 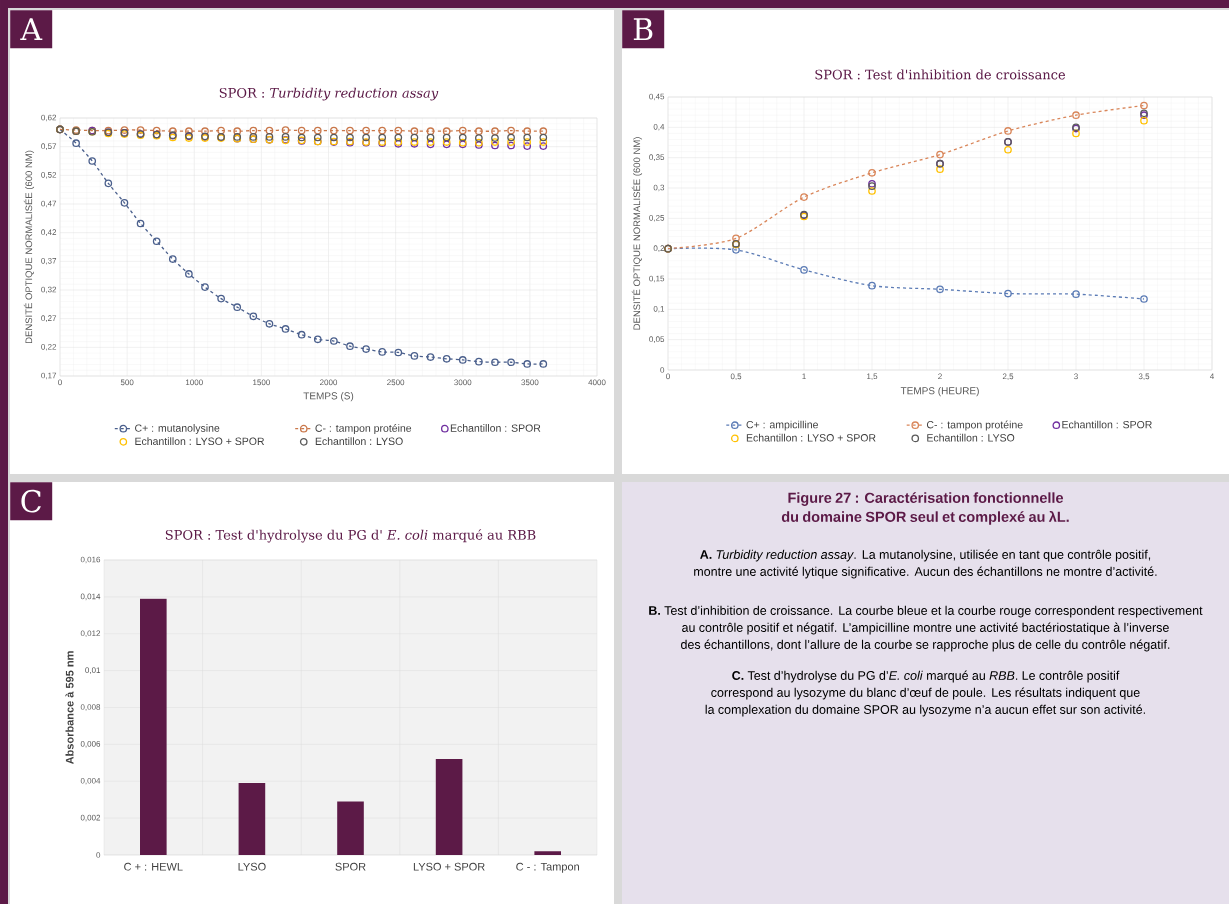 What do you see at coordinates (329, 94) in the screenshot?
I see `chart-title: SPOR : Turbidity reduction assay` at bounding box center [329, 94].